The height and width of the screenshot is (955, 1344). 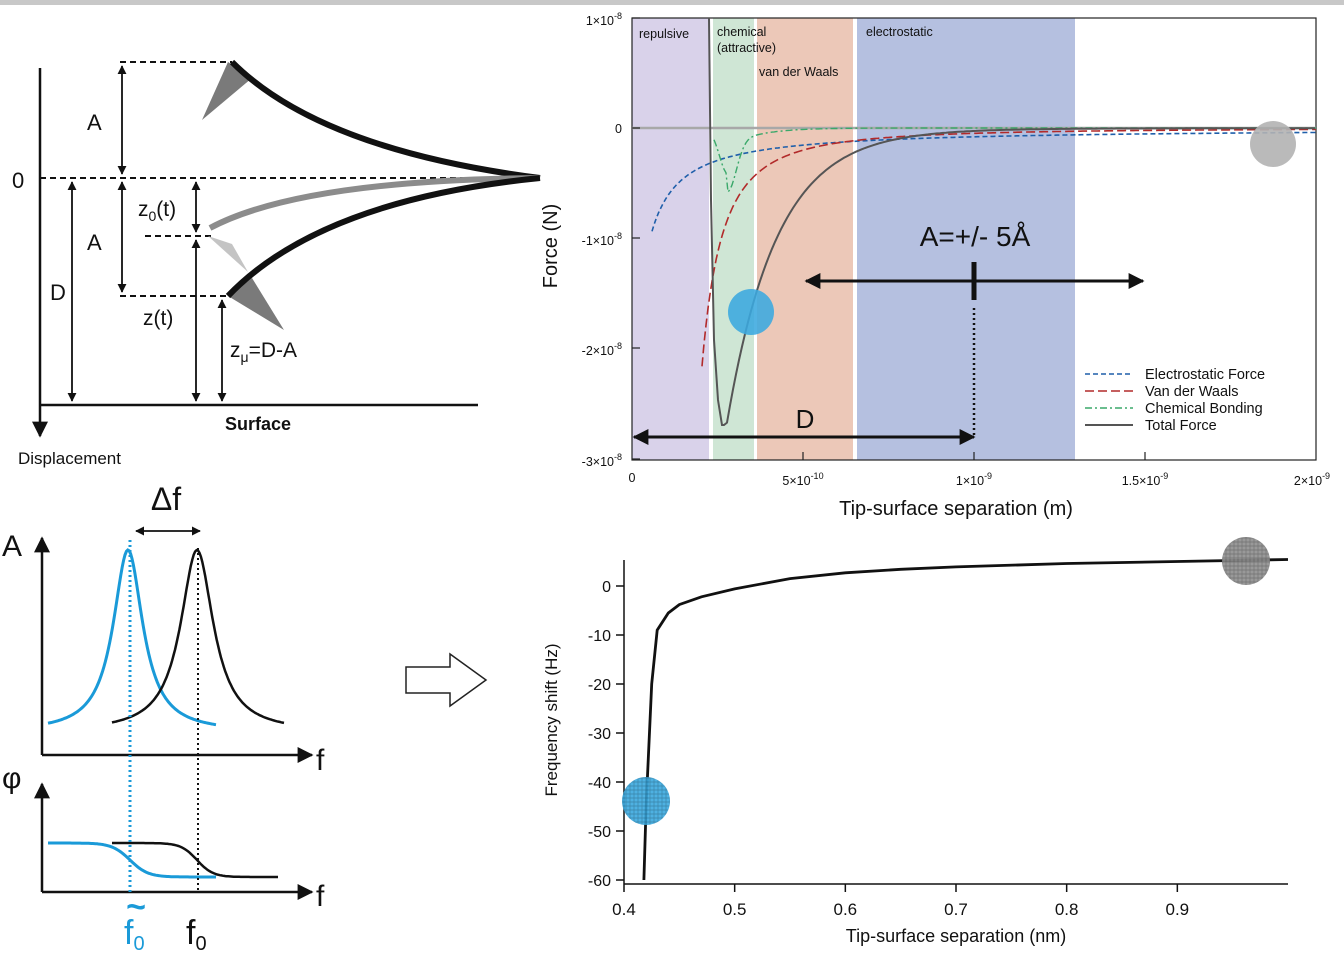 I want to click on freq-xlabel: Tip-surface separation (nm), so click(x=956, y=936).